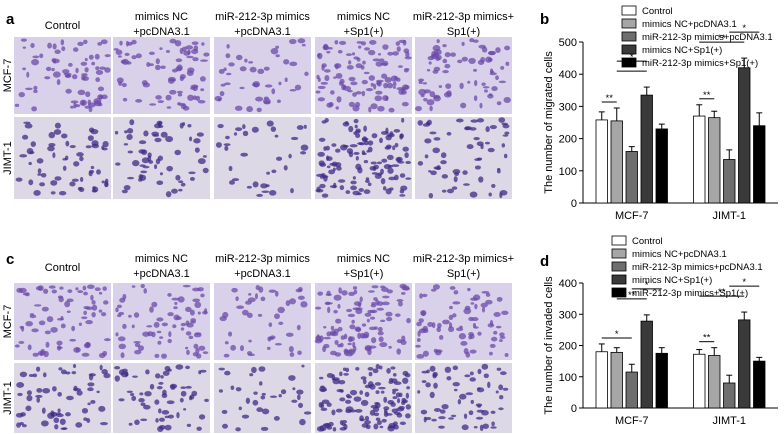 This screenshot has width=784, height=434. Describe the element at coordinates (161, 398) in the screenshot. I see `micrograph` at that location.